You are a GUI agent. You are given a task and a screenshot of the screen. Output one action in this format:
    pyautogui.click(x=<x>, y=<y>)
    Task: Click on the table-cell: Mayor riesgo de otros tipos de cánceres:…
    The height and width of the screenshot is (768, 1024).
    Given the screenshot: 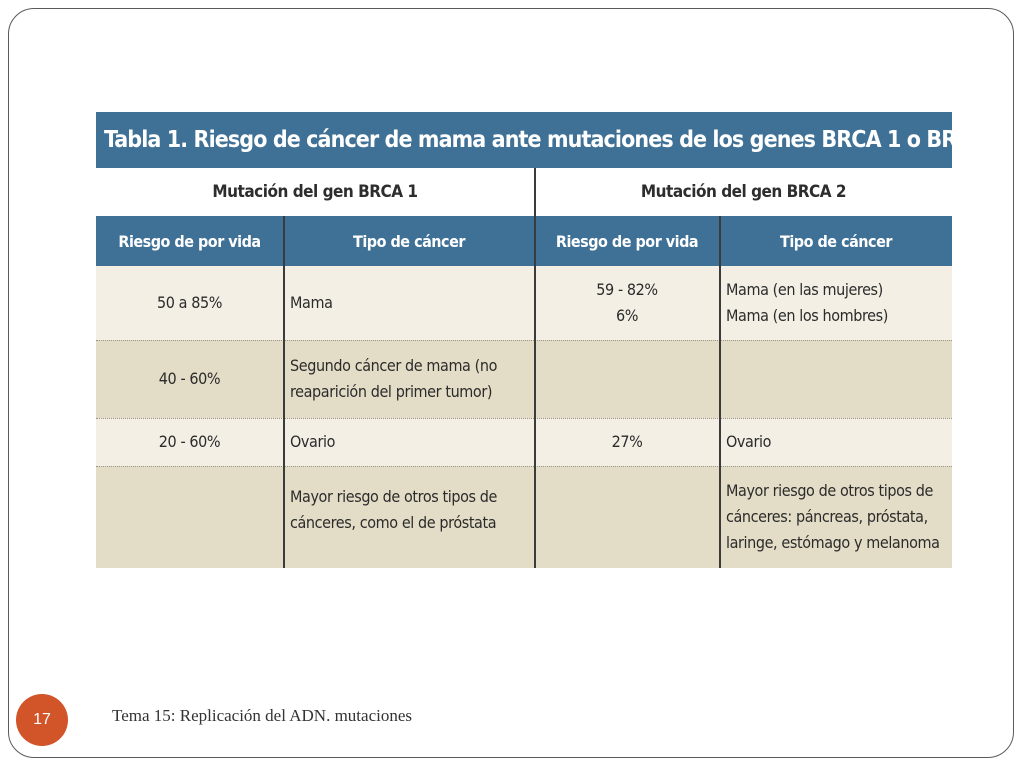 What is the action you would take?
    pyautogui.click(x=833, y=516)
    